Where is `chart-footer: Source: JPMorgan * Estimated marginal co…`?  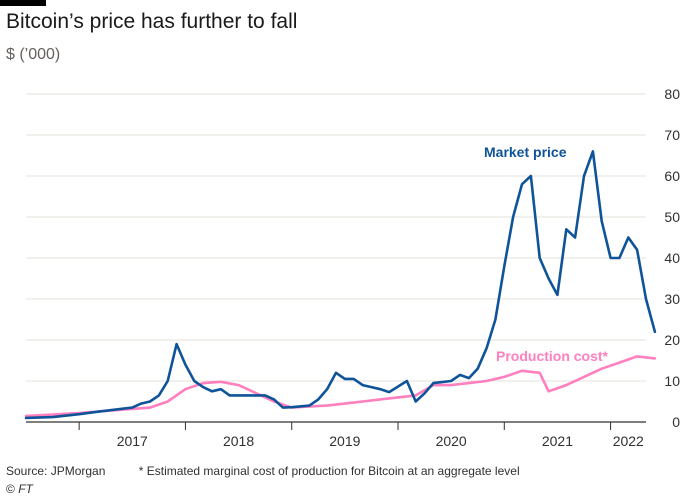 chart-footer: Source: JPMorgan * Estimated marginal co… is located at coordinates (263, 471).